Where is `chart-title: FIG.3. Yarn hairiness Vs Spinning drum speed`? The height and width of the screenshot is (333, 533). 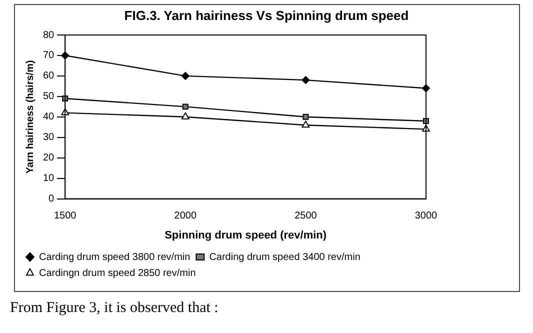
chart-title: FIG.3. Yarn hairiness Vs Spinning drum speed is located at coordinates (266, 15).